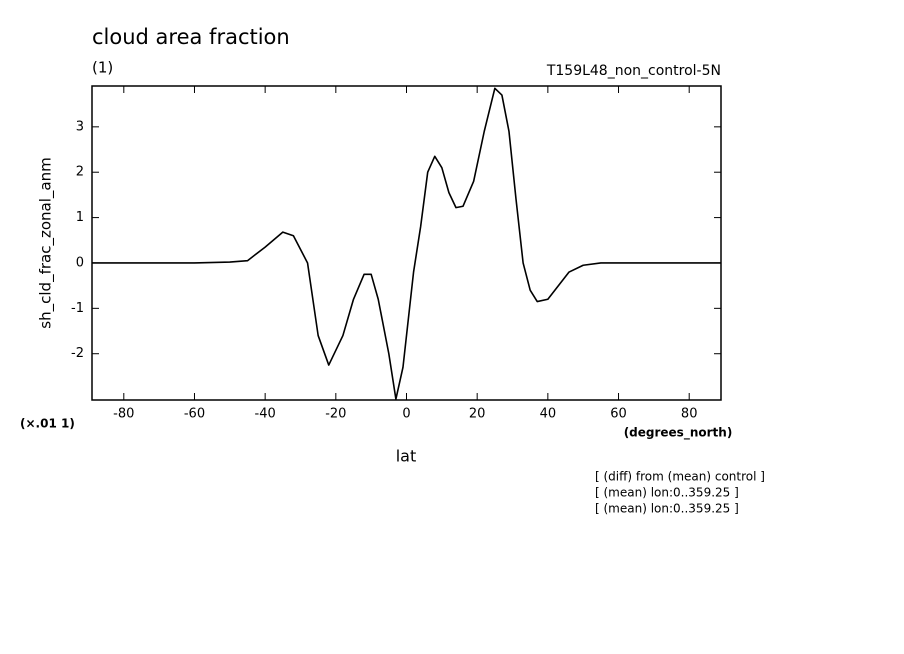 The height and width of the screenshot is (654, 904). Describe the element at coordinates (191, 37) in the screenshot. I see `chart-title: cloud area fraction` at that location.